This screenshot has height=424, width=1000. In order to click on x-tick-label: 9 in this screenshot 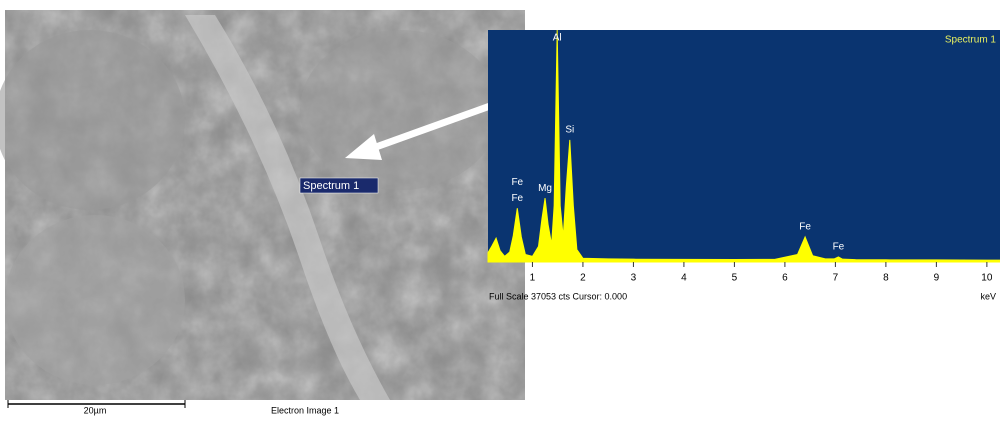, I will do `click(937, 278)`.